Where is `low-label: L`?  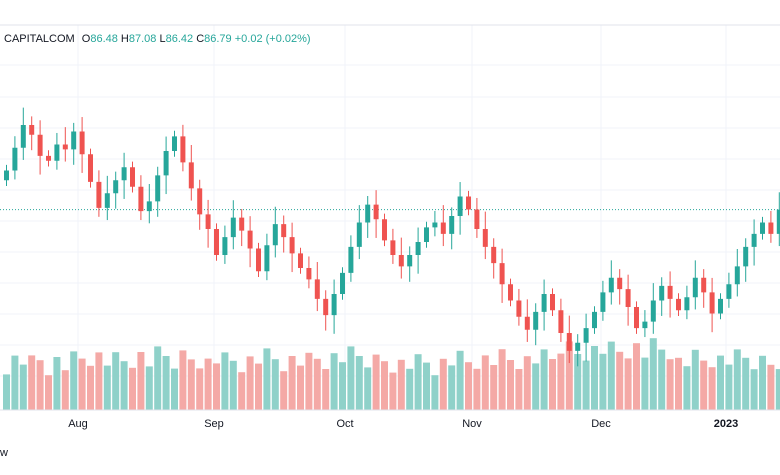 low-label: L is located at coordinates (162, 39).